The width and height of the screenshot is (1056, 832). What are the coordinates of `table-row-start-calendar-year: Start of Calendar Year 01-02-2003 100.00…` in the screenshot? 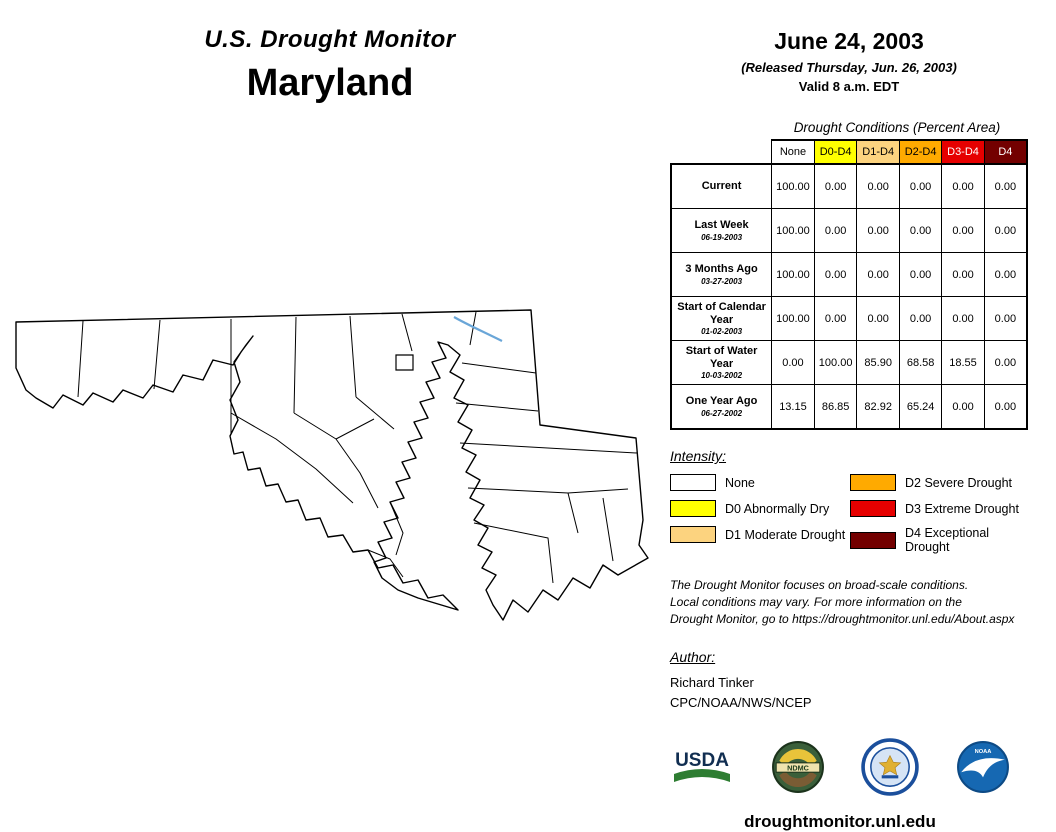 It's located at (849, 318).